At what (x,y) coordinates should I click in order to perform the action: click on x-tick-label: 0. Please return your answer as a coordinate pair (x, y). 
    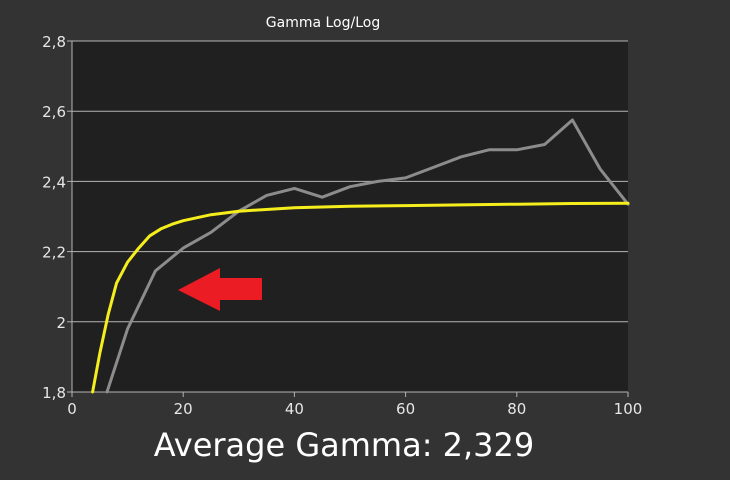
    Looking at the image, I should click on (72, 409).